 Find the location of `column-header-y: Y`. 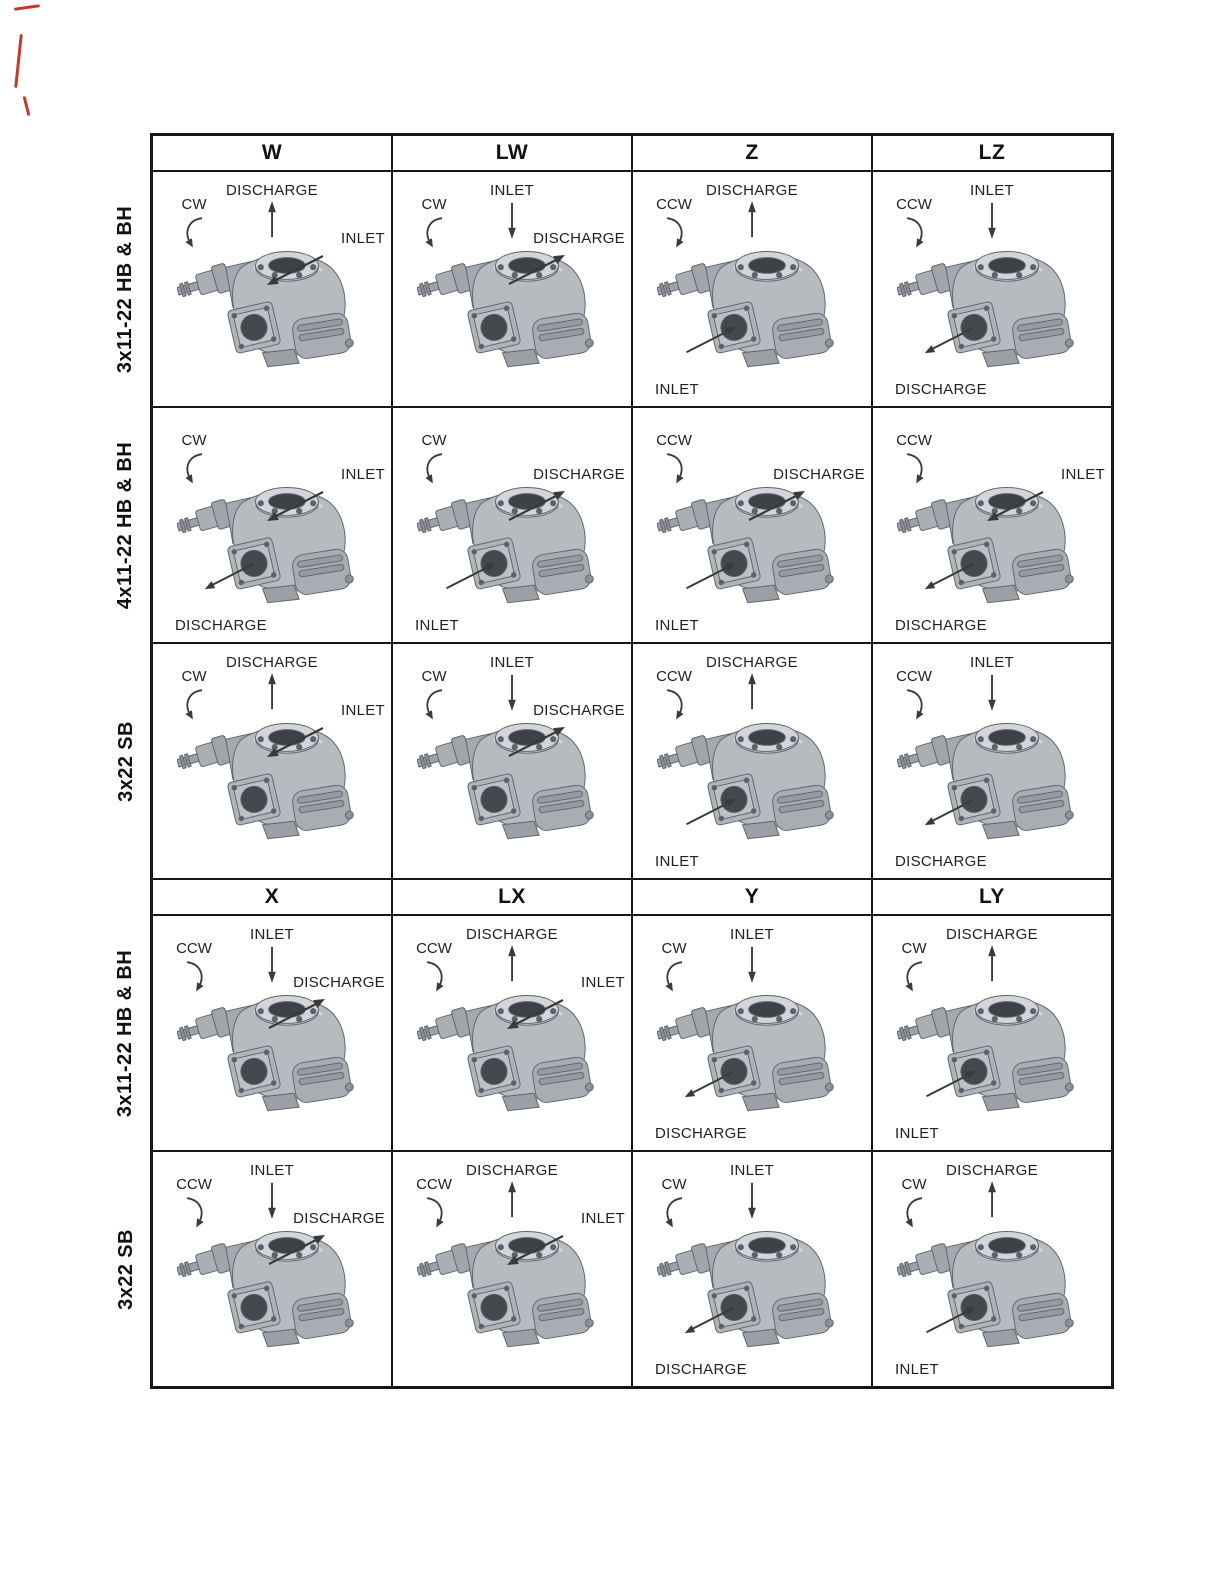

column-header-y: Y is located at coordinates (752, 897).